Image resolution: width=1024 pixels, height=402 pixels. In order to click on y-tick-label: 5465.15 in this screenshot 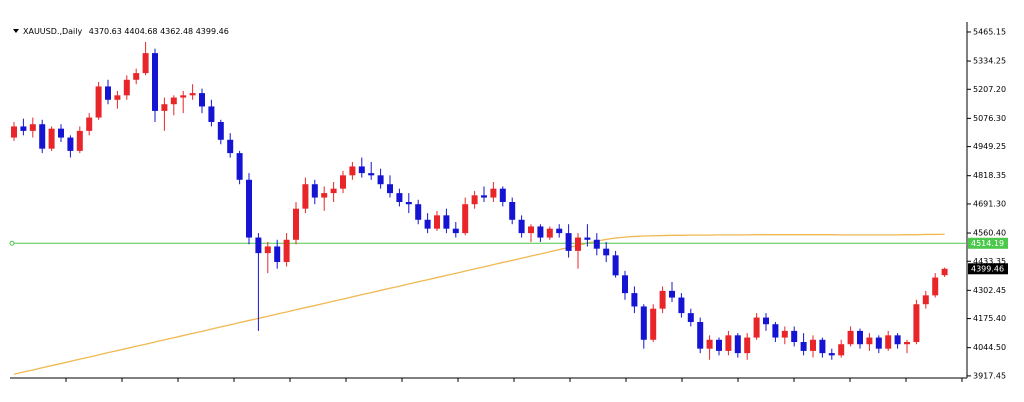, I will do `click(989, 31)`.